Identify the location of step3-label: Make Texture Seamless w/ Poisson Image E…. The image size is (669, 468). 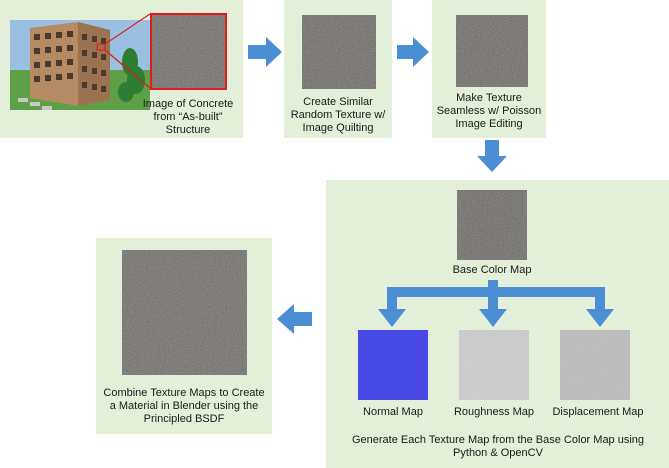
(489, 111).